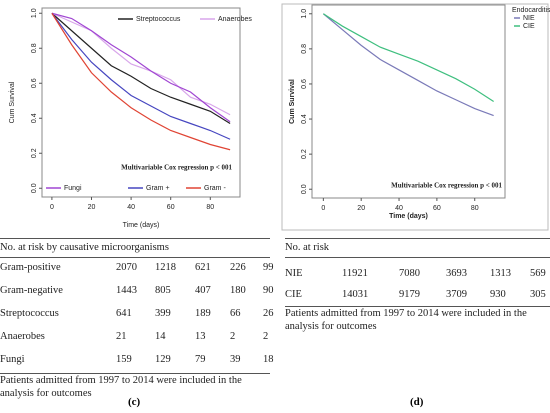 The height and width of the screenshot is (413, 550). What do you see at coordinates (268, 359) in the screenshot?
I see `cell: 18` at bounding box center [268, 359].